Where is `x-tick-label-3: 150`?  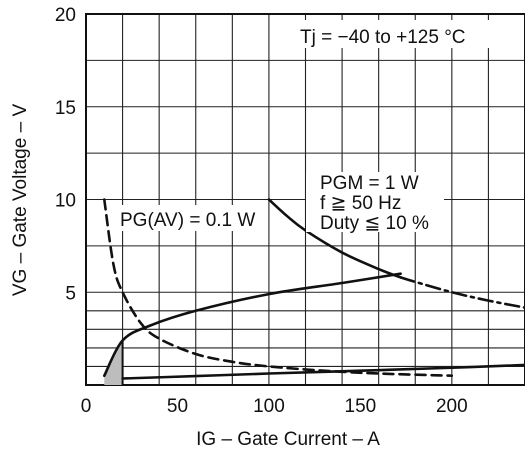
x-tick-label-3: 150 is located at coordinates (361, 406).